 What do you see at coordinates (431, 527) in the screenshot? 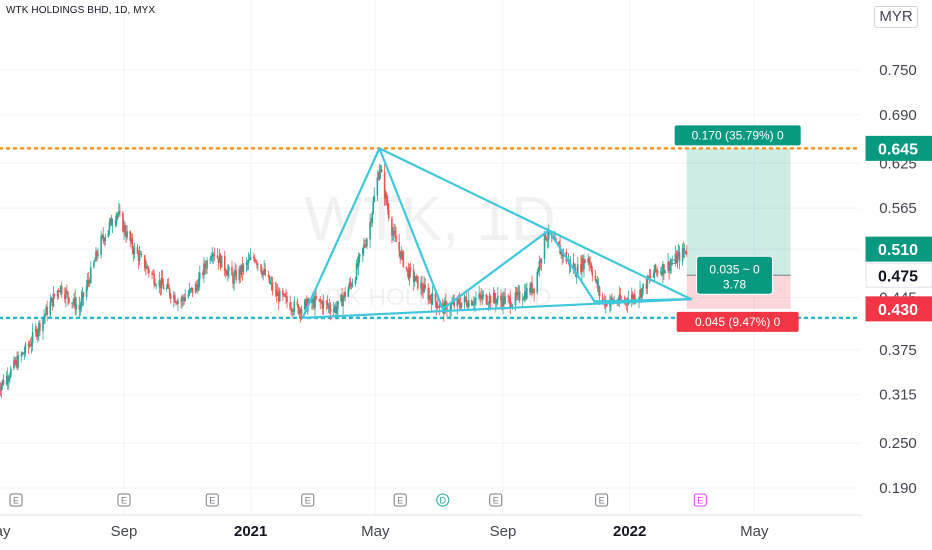
I see `x-axis: May Sep 2021 May Sep 2022 May` at bounding box center [431, 527].